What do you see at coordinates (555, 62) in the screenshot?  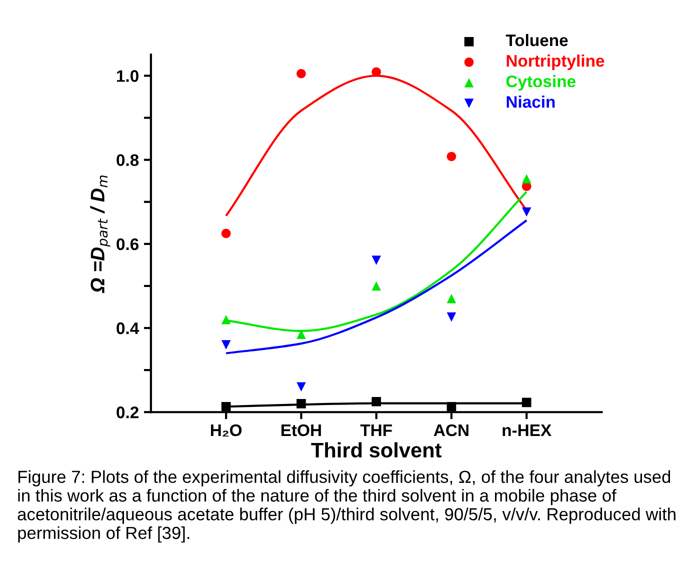 I see `legend-label: Nortriptyline` at bounding box center [555, 62].